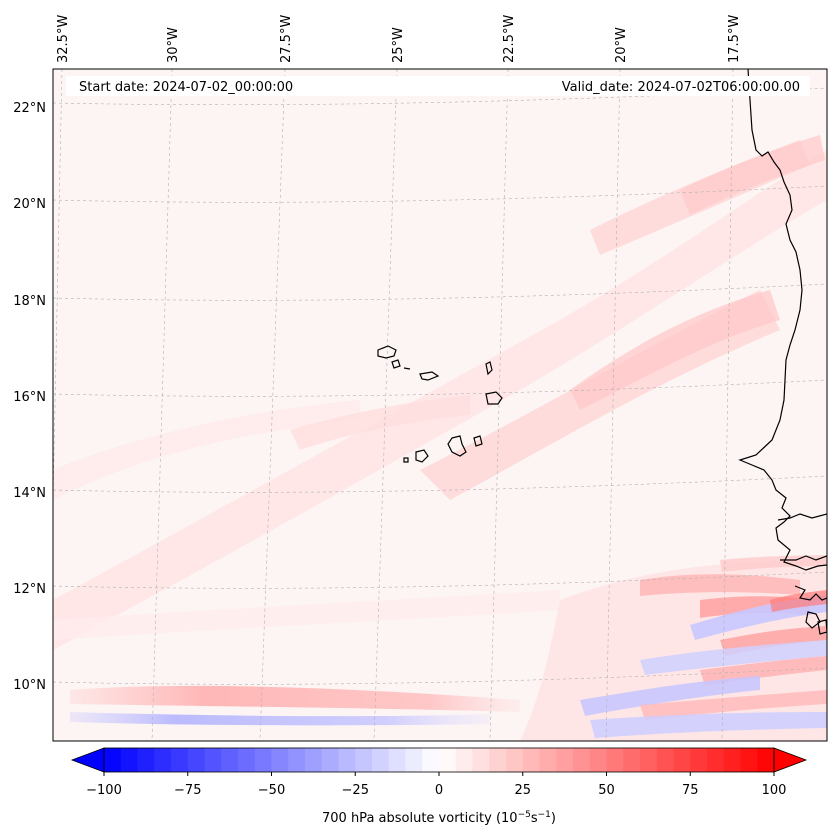 This screenshot has width=837, height=839. What do you see at coordinates (774, 790) in the screenshot?
I see `colorbar-tick-label: 100` at bounding box center [774, 790].